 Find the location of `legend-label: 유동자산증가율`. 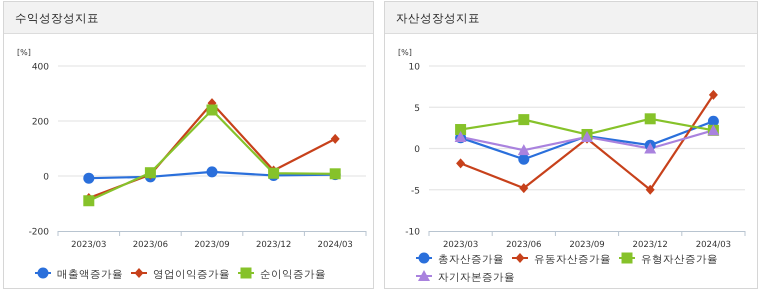

legend-label: 유동자산증가율 is located at coordinates (572, 260).